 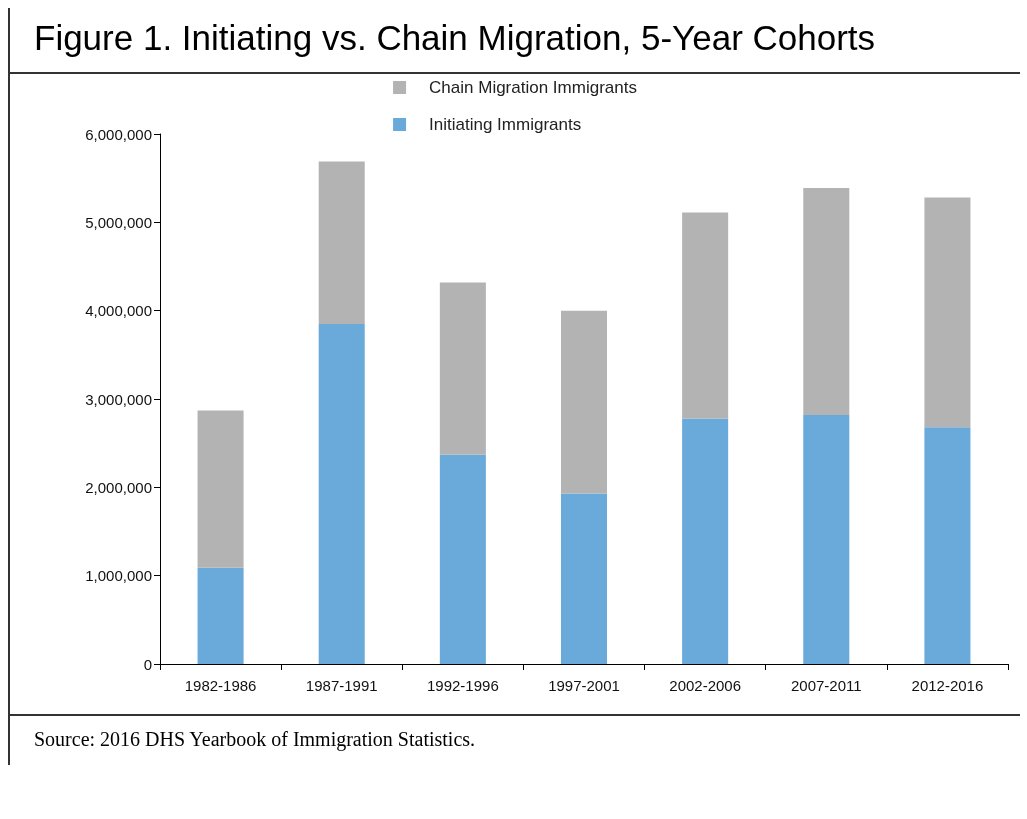 What do you see at coordinates (118, 487) in the screenshot?
I see `y-tick-label: 2,000,000` at bounding box center [118, 487].